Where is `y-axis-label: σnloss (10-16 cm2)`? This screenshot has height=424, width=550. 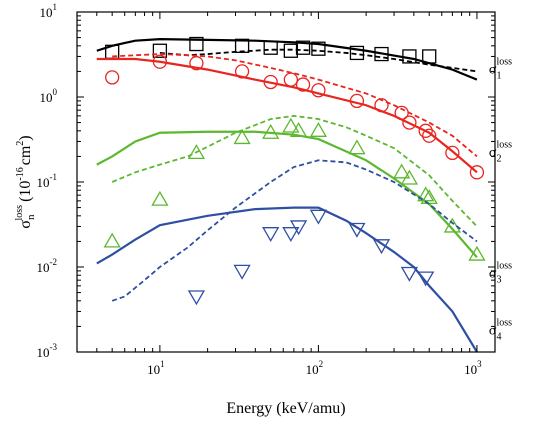
y-axis-label: σnloss (10-16 cm2) is located at coordinates (25, 181).